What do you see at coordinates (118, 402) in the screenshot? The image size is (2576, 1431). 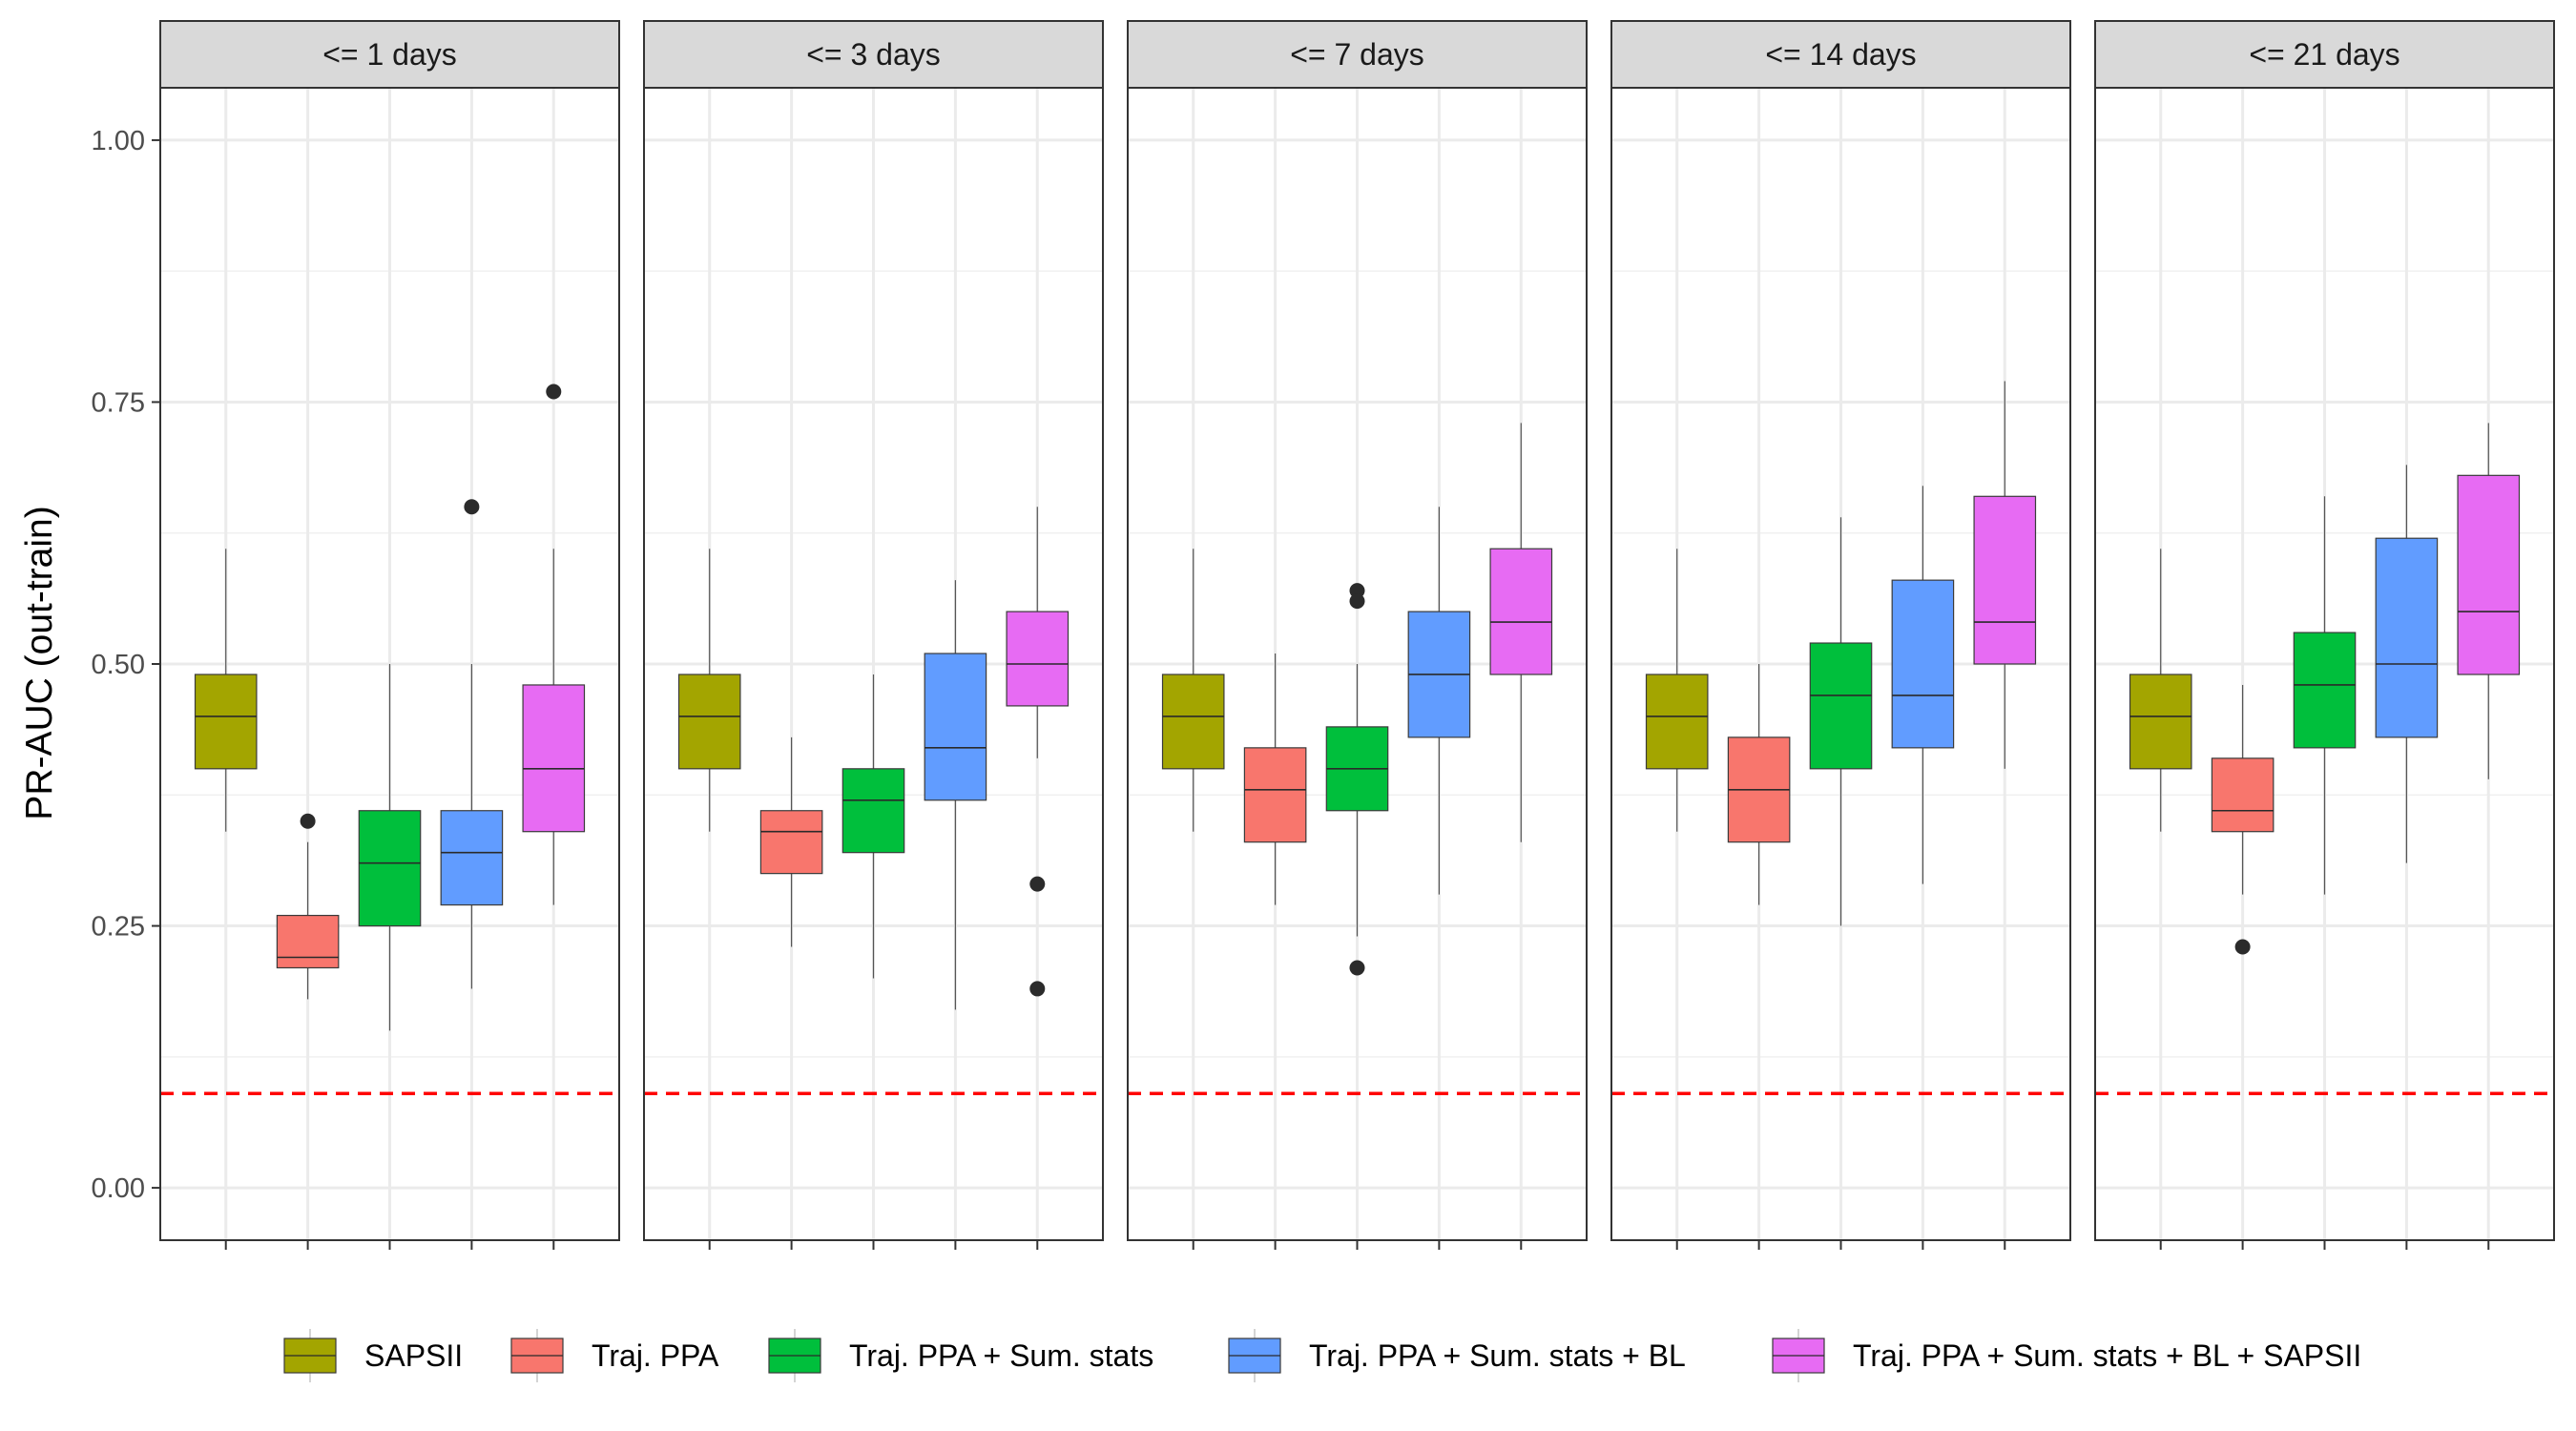 I see `y-tick-label: 0.75` at bounding box center [118, 402].